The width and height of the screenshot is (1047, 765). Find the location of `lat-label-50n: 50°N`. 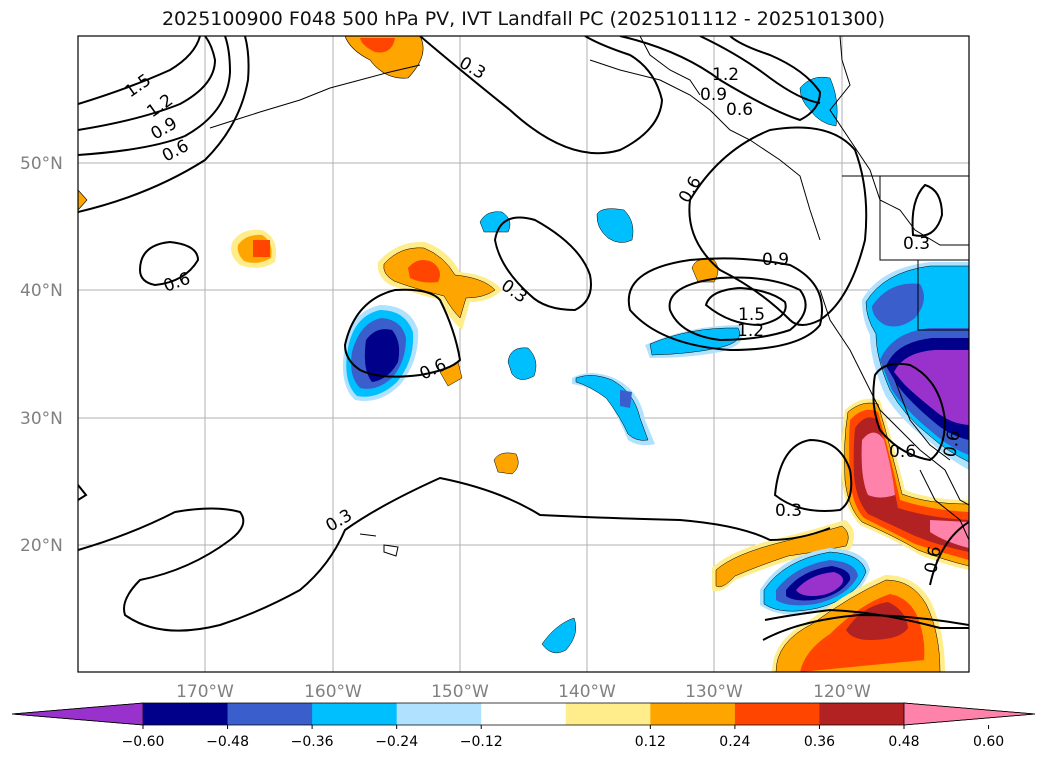

lat-label-50n: 50°N is located at coordinates (41, 164).